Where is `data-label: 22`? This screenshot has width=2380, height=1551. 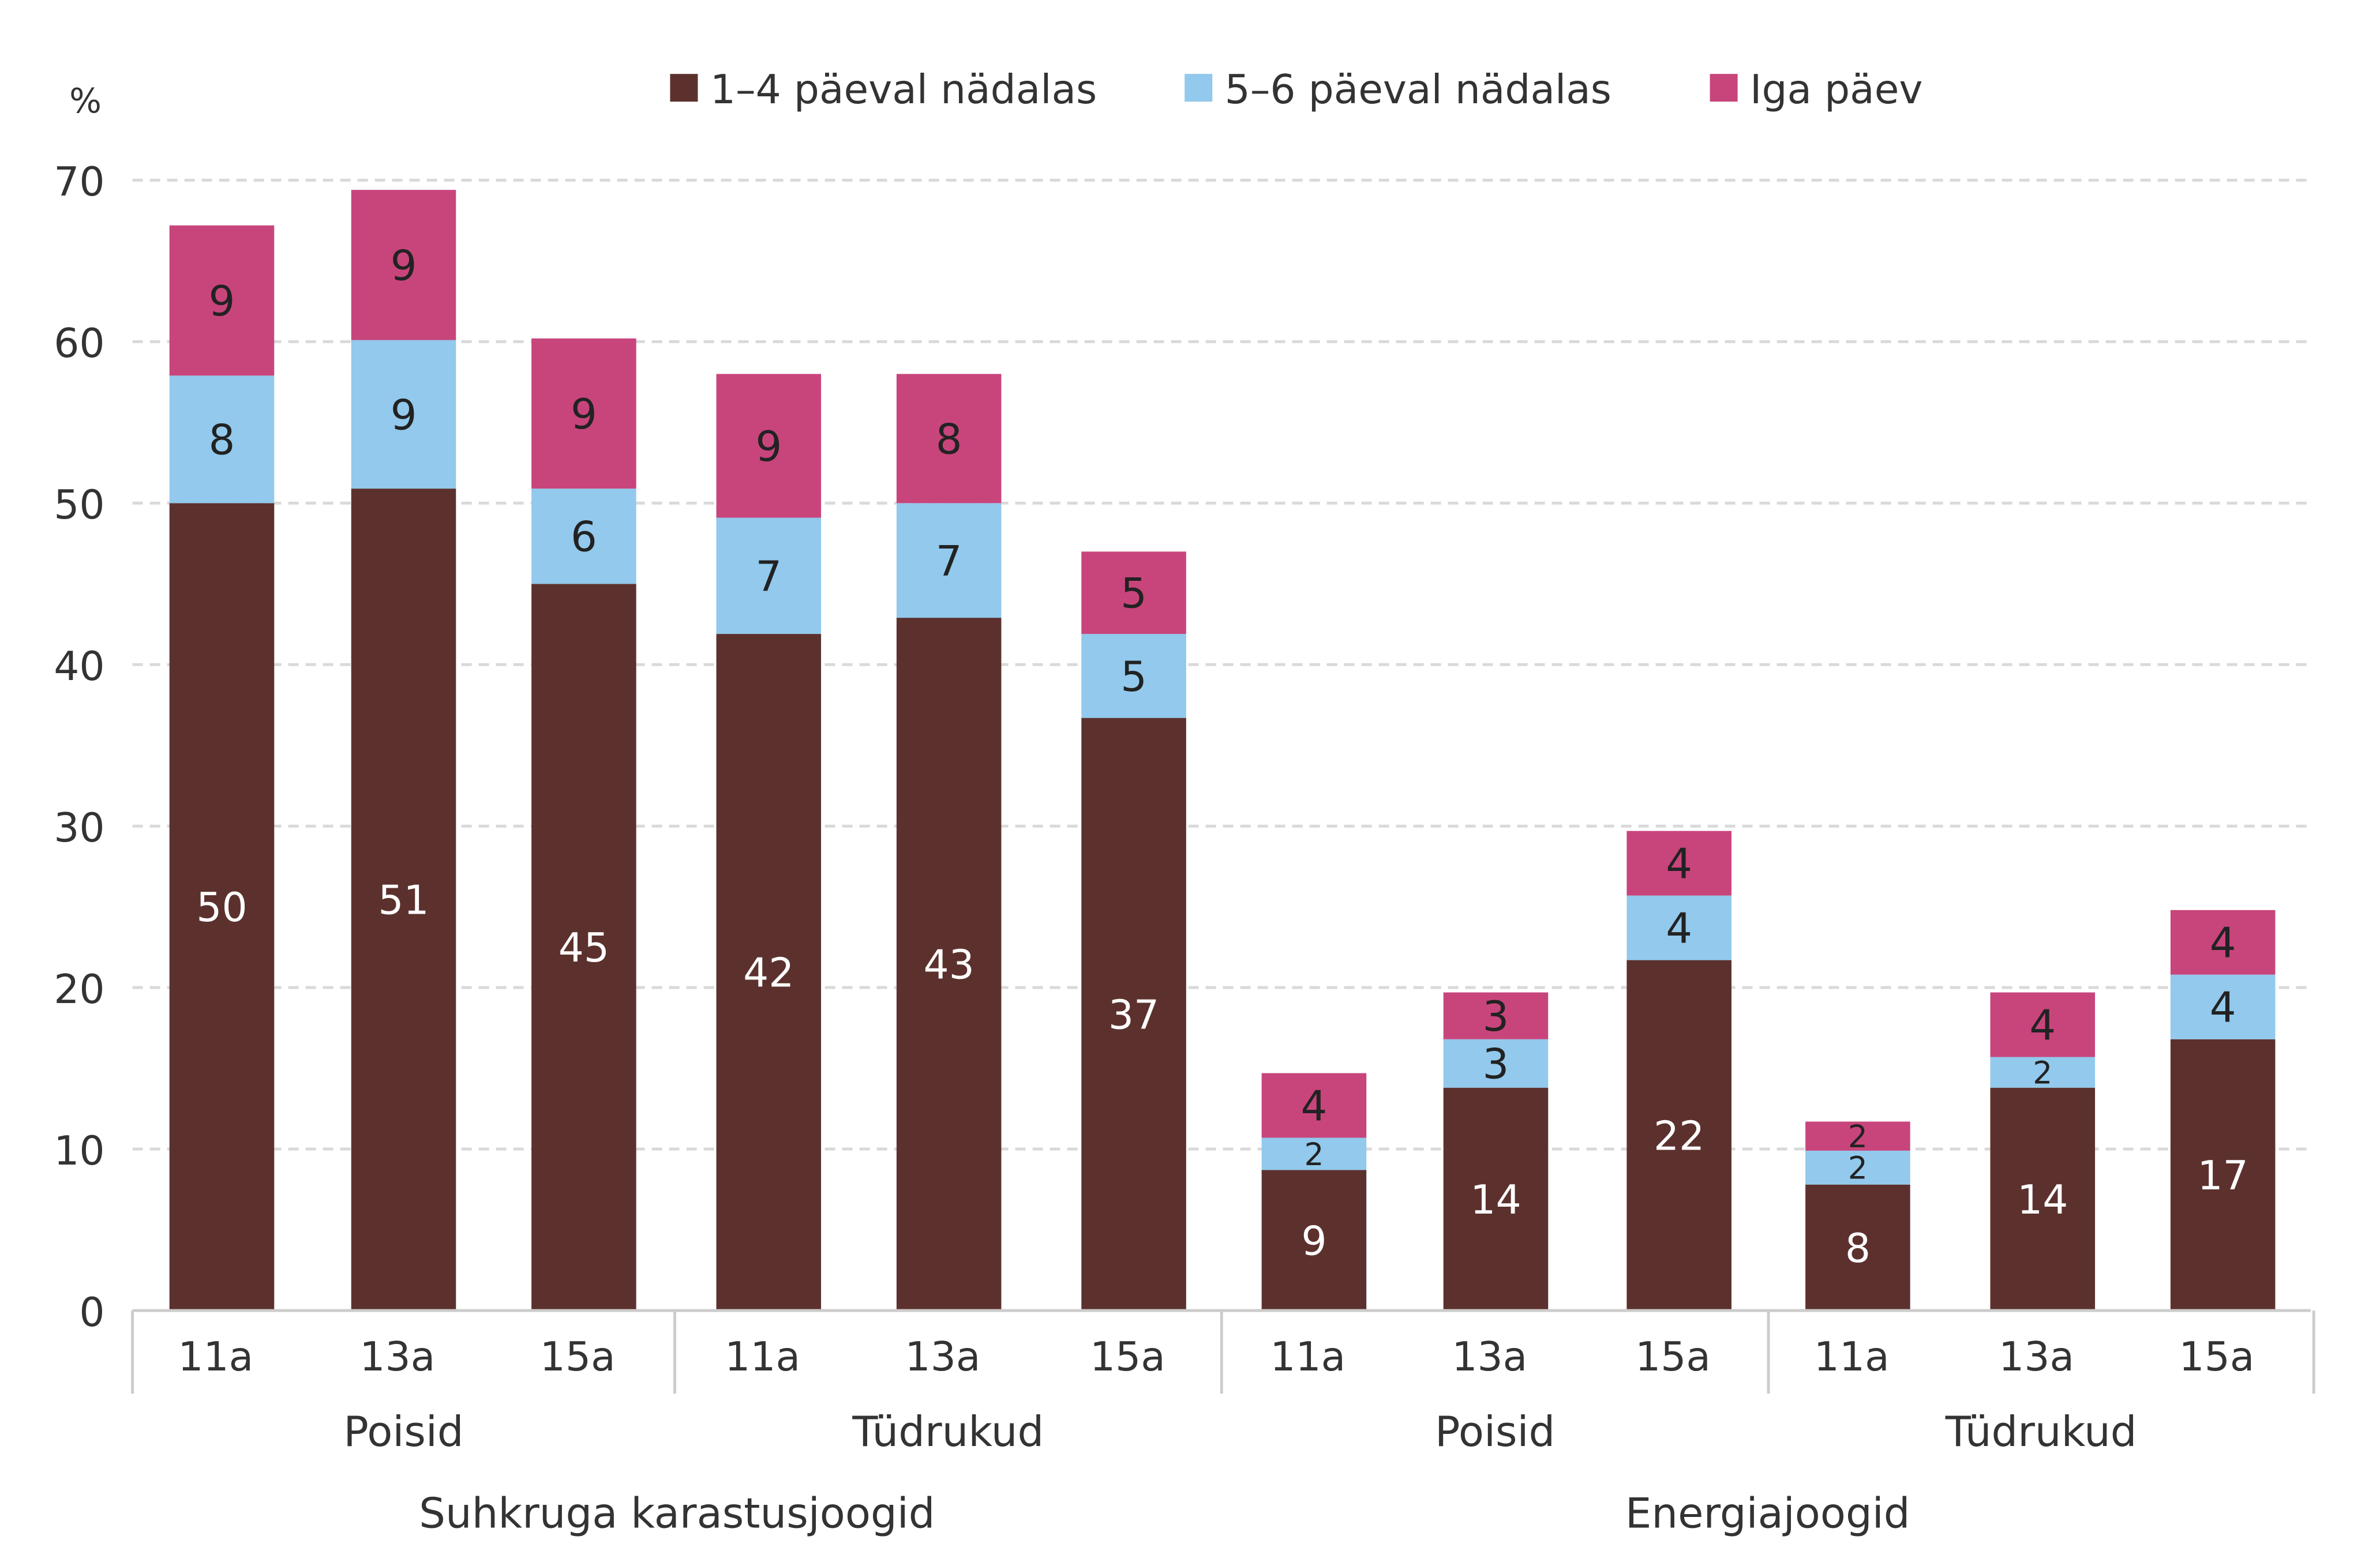 data-label: 22 is located at coordinates (1679, 1136).